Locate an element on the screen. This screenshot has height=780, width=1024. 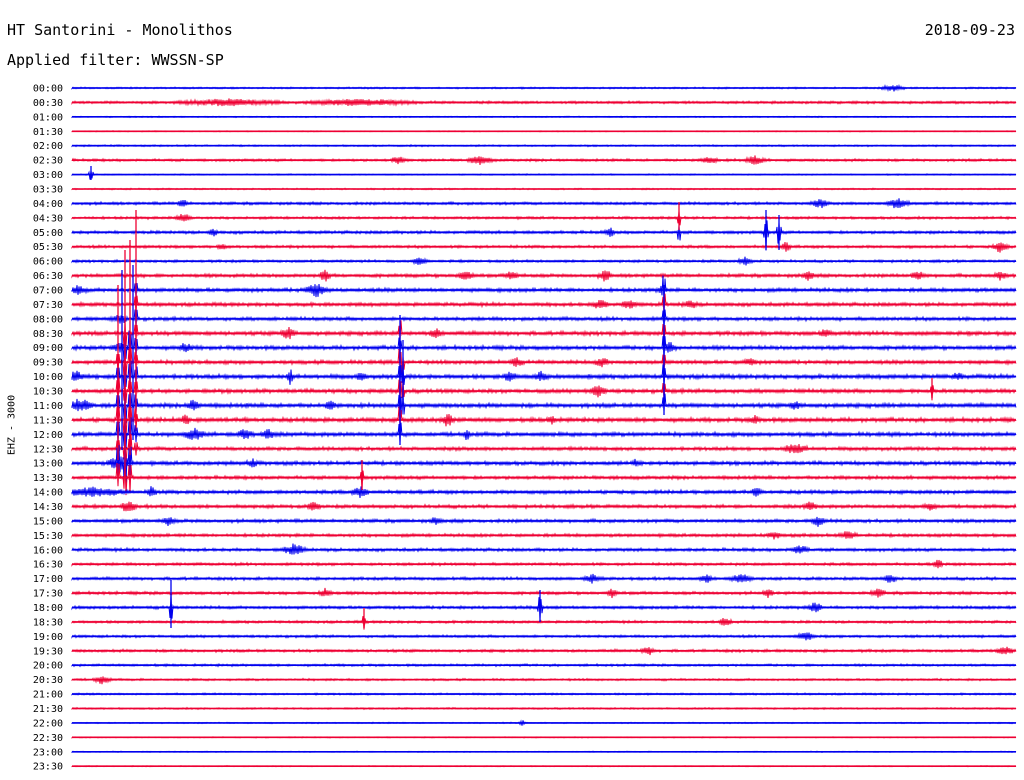
row-label: 20:30 is located at coordinates (48, 680).